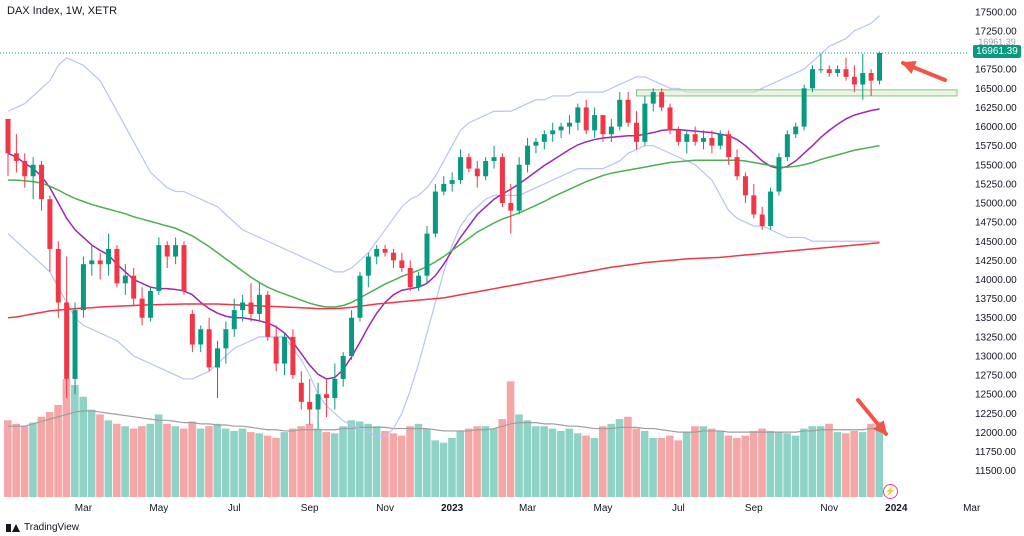 The image size is (1024, 536). Describe the element at coordinates (996, 146) in the screenshot. I see `price-tick-label: 15750.00` at that location.